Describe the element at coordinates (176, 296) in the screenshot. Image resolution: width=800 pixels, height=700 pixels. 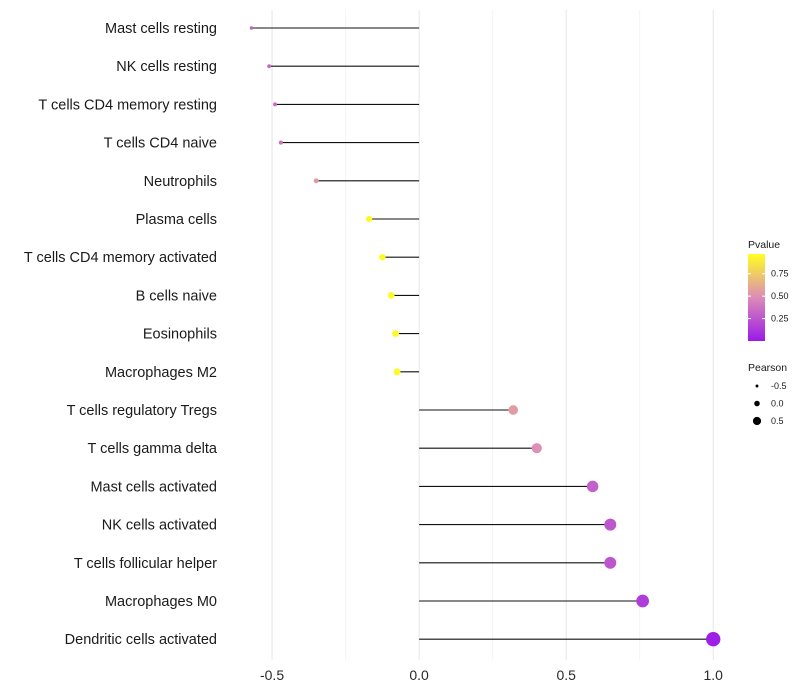
I see `category-label: B cells naive` at that location.